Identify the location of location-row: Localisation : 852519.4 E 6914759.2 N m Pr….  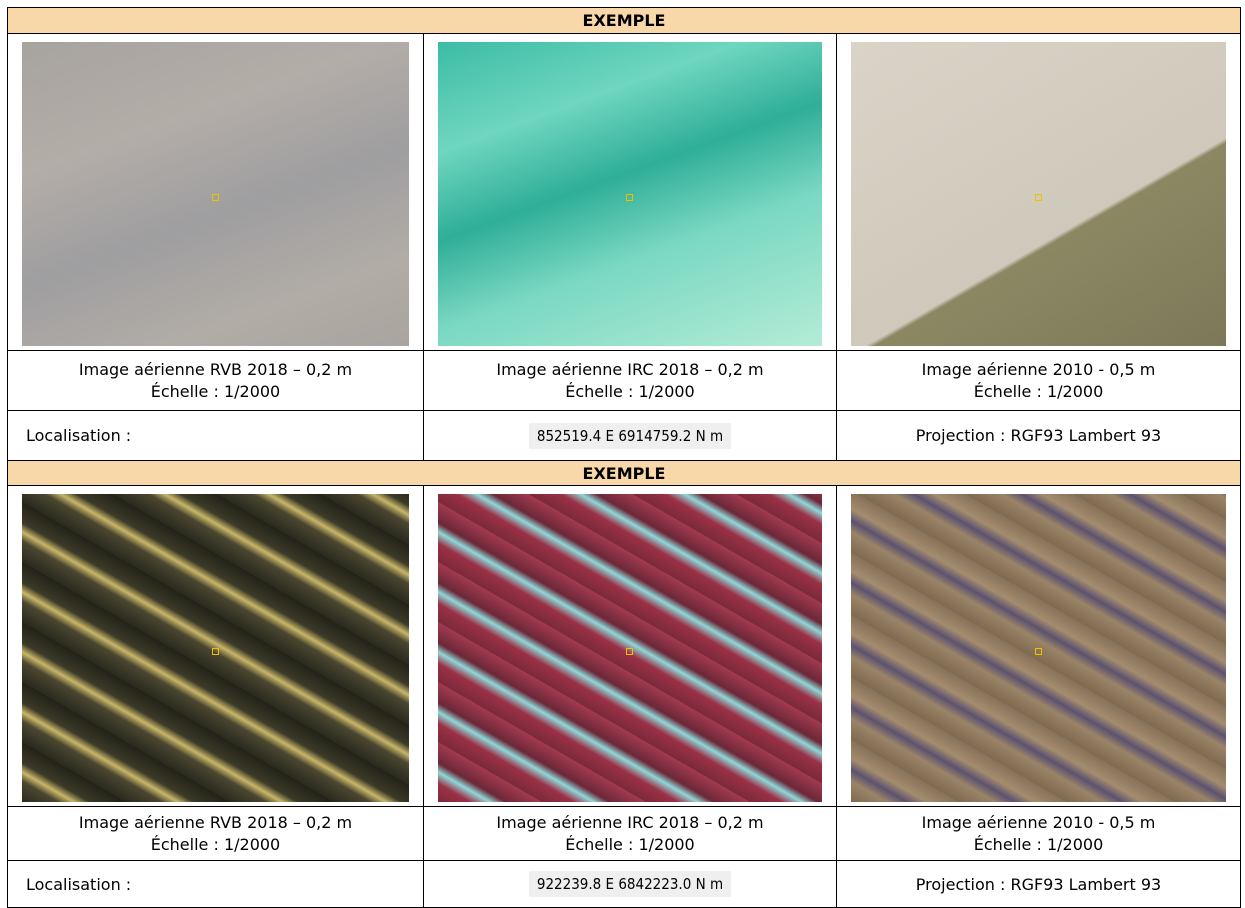
(624, 435).